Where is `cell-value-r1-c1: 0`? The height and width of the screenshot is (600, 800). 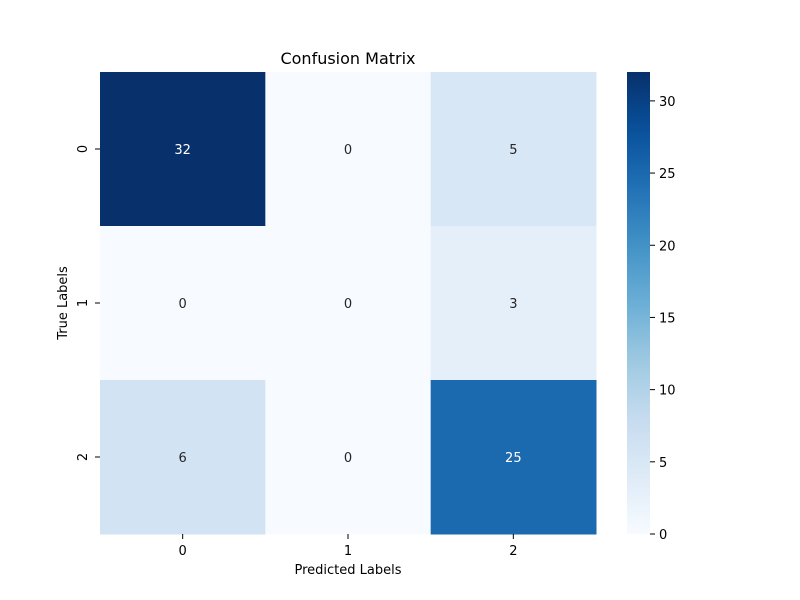 cell-value-r1-c1: 0 is located at coordinates (348, 304).